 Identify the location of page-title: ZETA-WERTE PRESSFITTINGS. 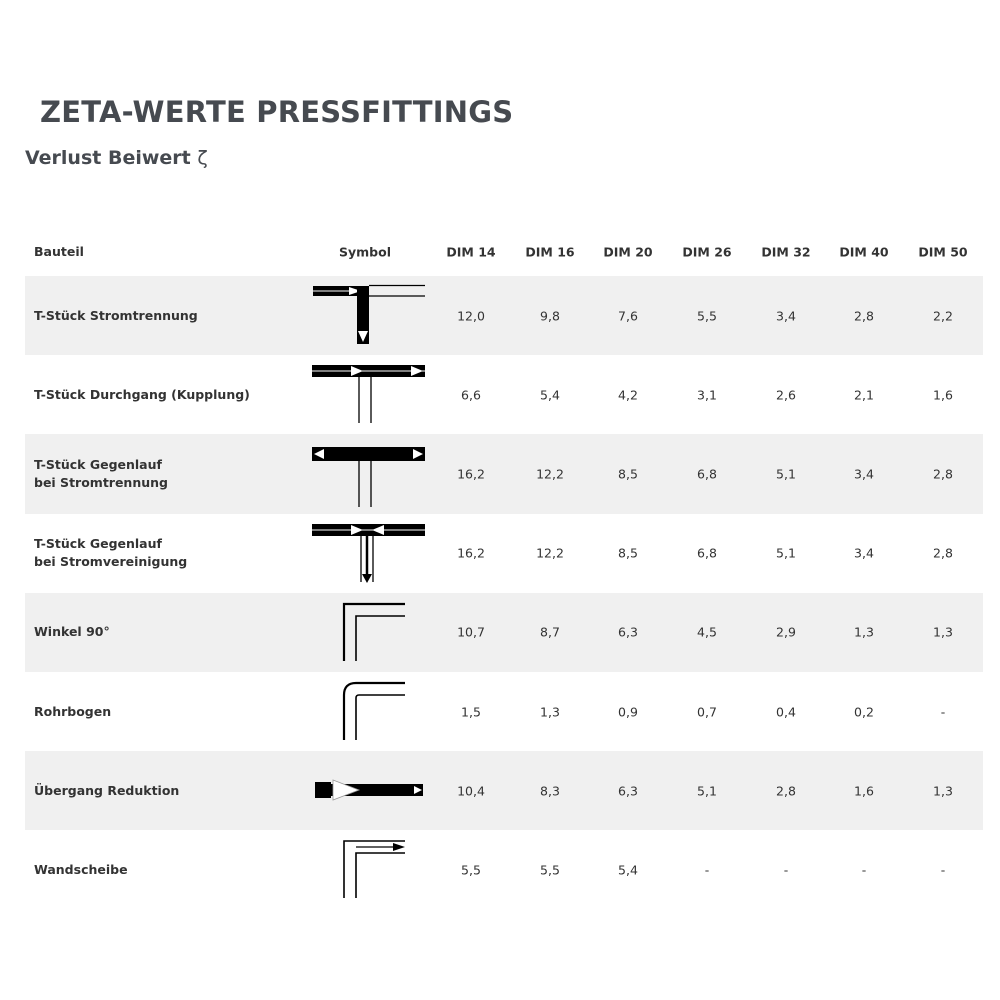
(277, 112).